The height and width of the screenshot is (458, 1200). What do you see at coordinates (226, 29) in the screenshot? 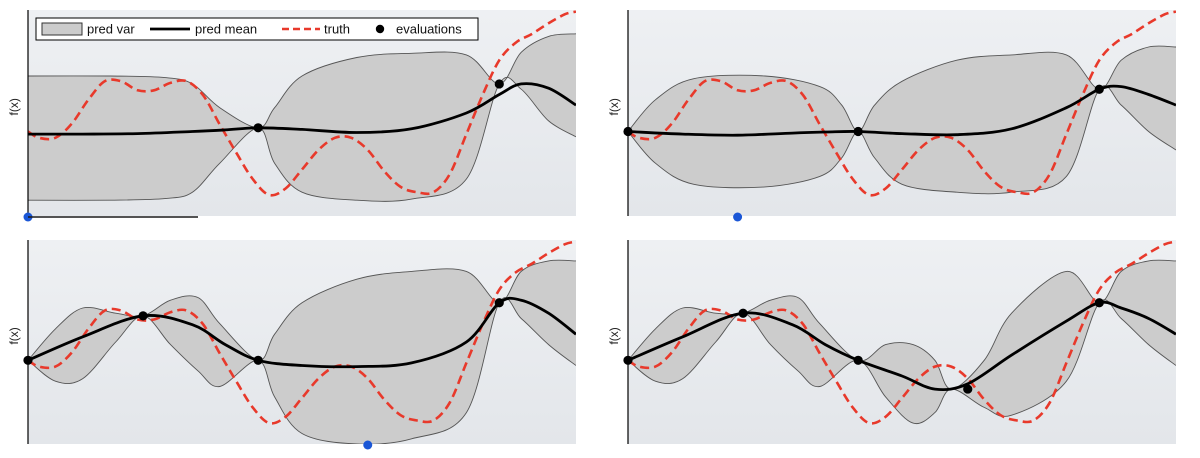
I see `legend-label-pred-mean: pred mean` at bounding box center [226, 29].